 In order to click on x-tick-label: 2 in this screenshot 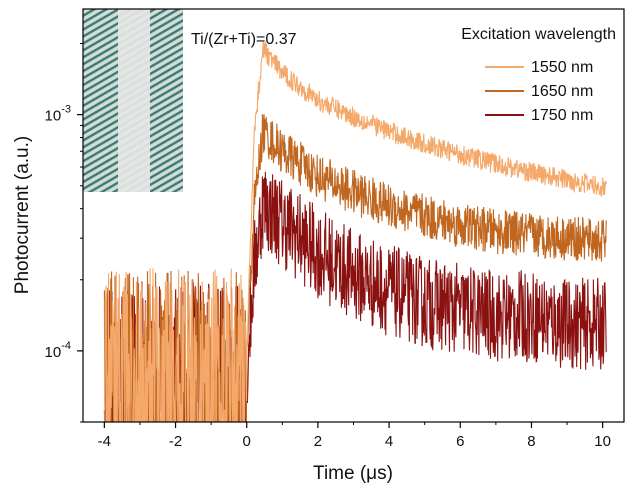, I will do `click(318, 441)`.